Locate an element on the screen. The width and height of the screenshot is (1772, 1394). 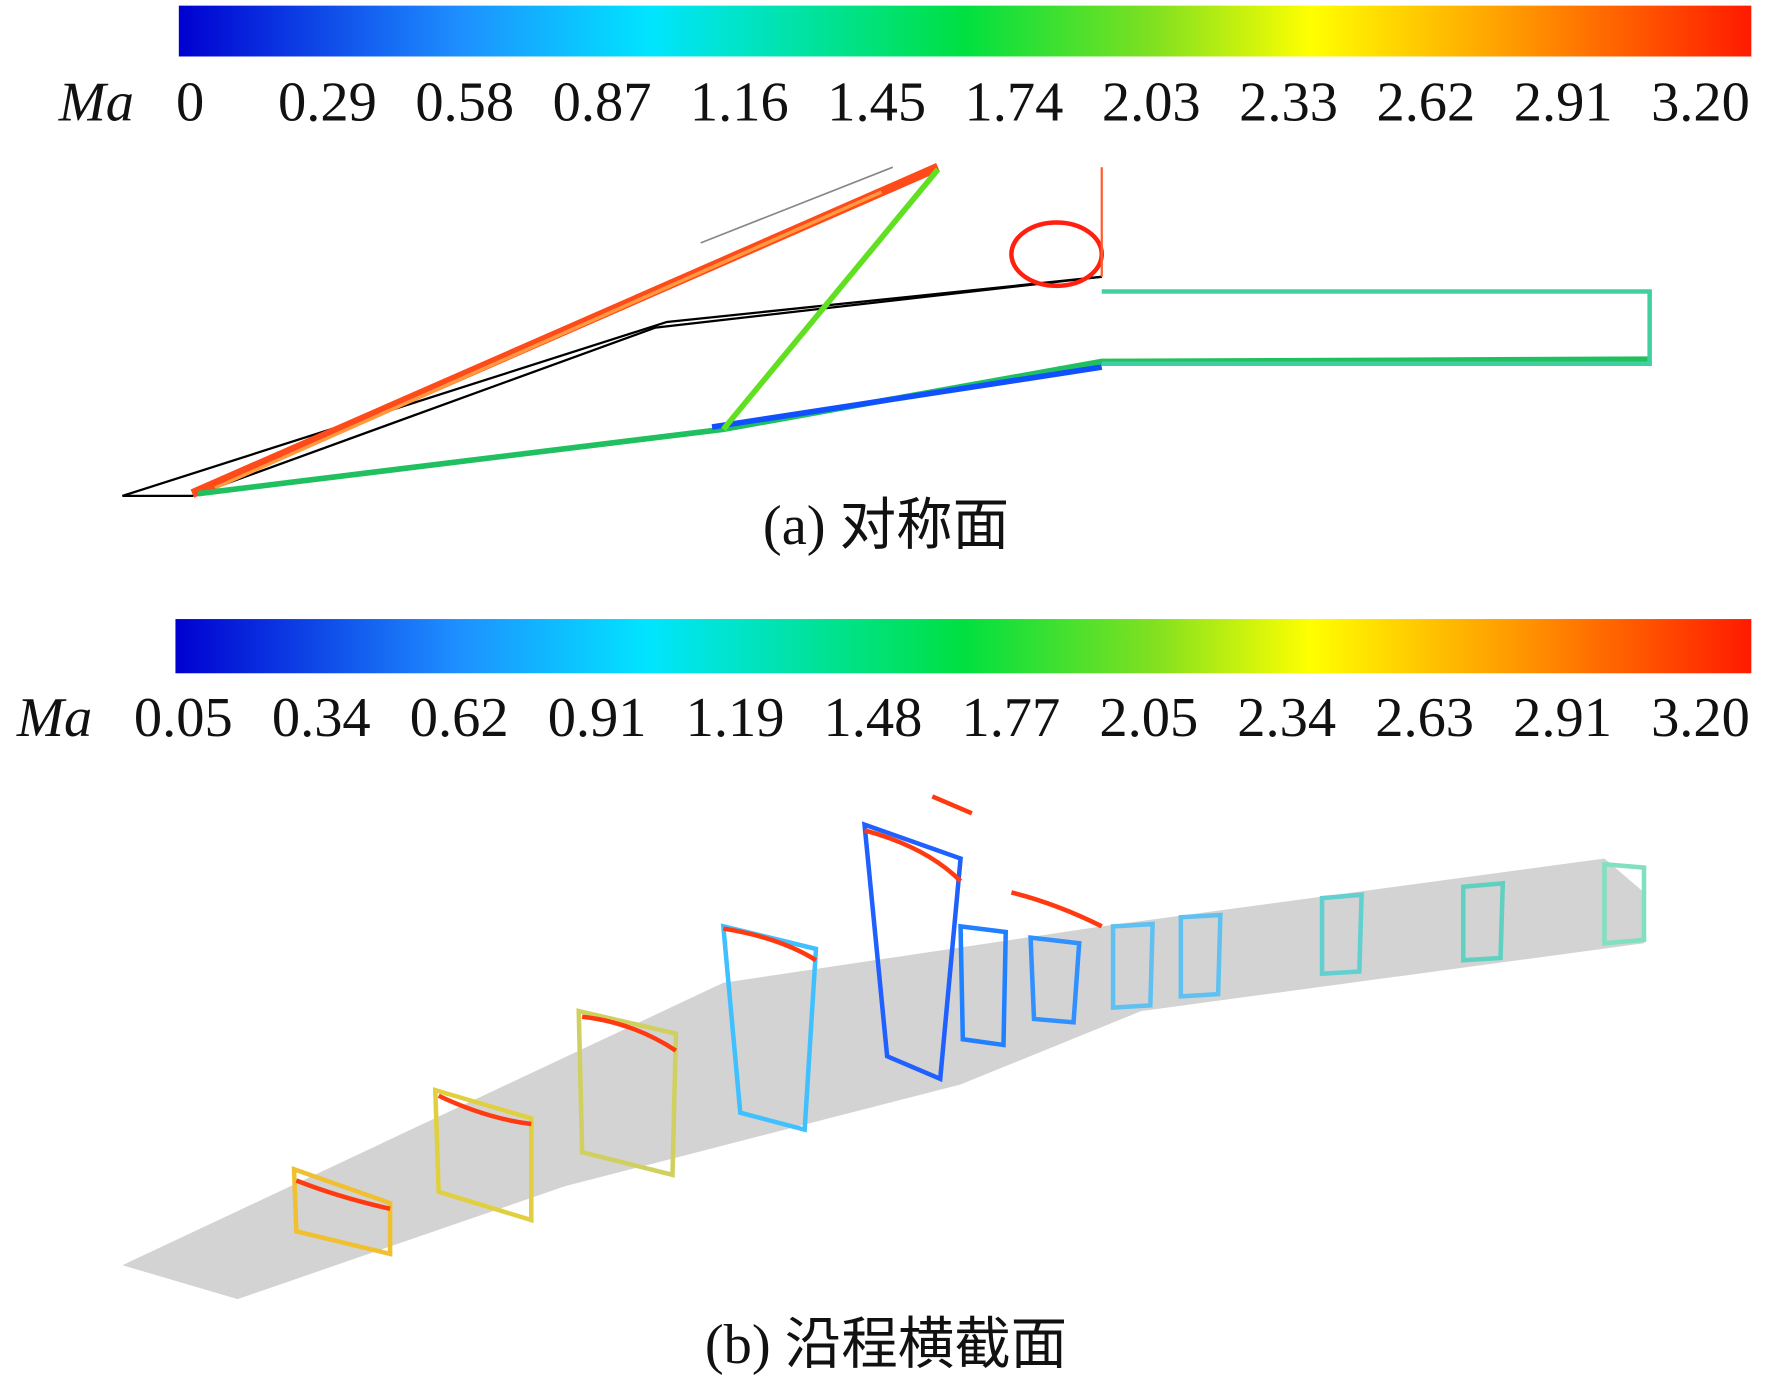
colorbar-tick-label: 0.58 is located at coordinates (464, 102).